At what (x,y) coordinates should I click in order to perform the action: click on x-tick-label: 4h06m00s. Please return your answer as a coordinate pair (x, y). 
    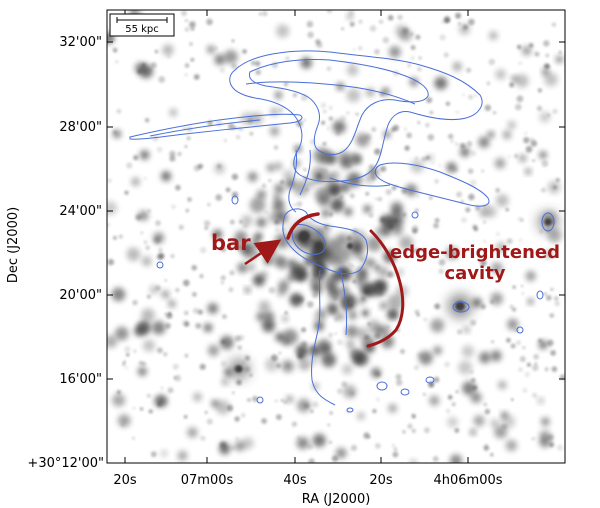
    Looking at the image, I should click on (467, 480).